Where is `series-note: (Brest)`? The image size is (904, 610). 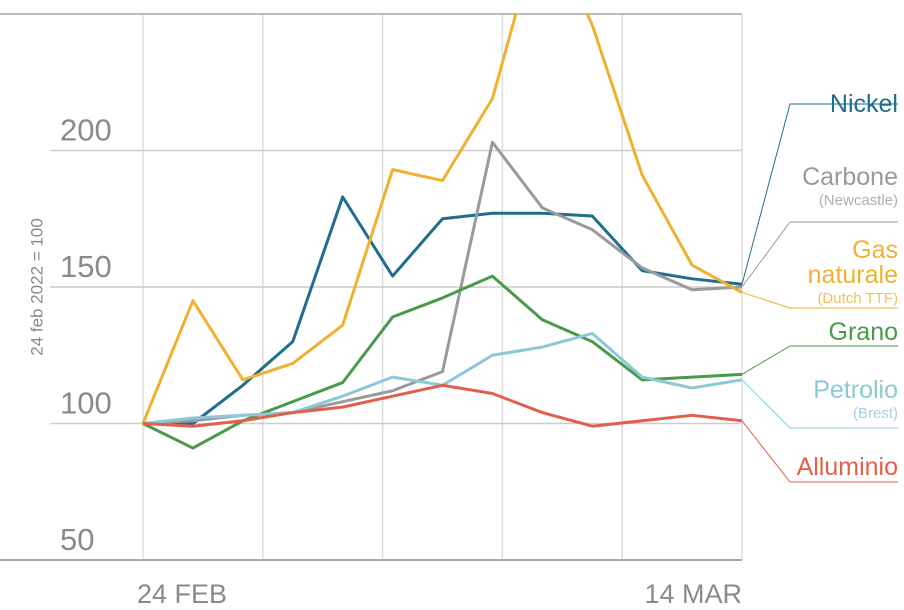
series-note: (Brest) is located at coordinates (875, 413).